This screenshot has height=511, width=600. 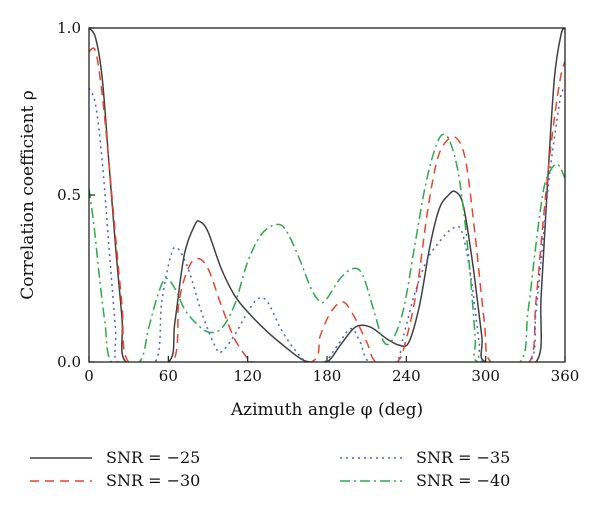 I want to click on x-axis-ticks: 0 60 120 180 240 300 360, so click(x=331, y=370).